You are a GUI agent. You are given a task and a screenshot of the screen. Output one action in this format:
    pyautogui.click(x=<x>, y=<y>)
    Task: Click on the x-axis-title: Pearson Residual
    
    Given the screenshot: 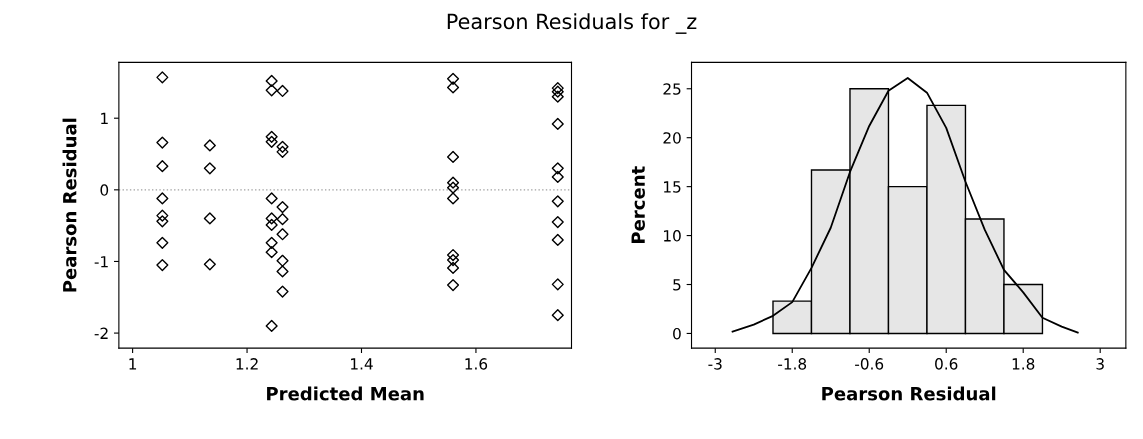 What is the action you would take?
    pyautogui.click(x=909, y=393)
    